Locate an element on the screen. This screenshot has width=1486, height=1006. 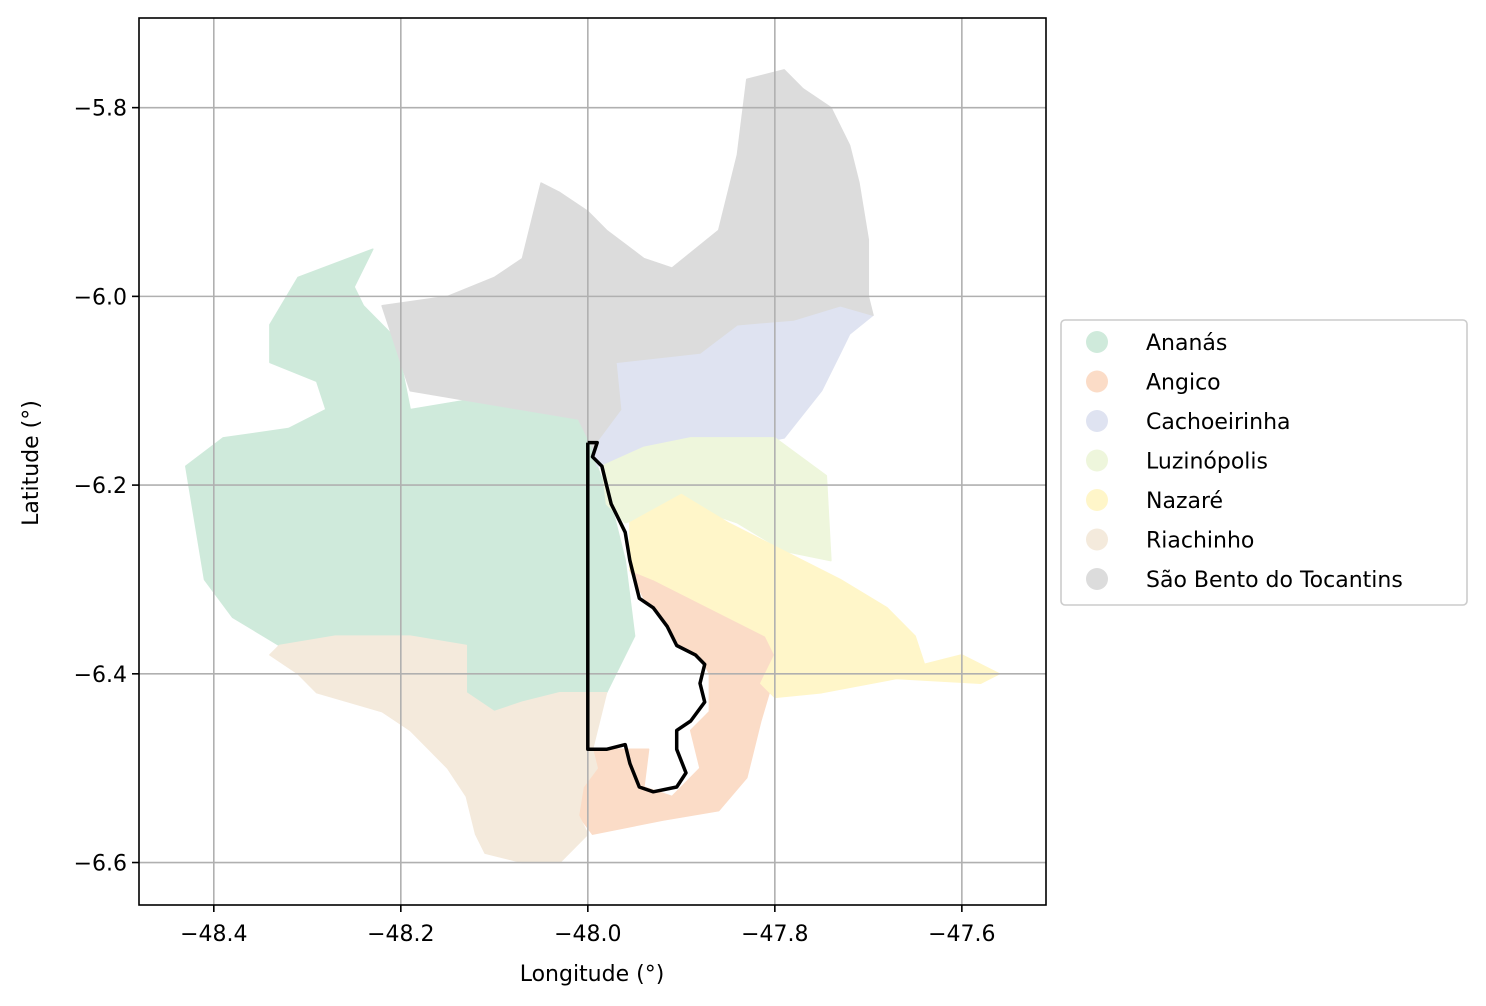
region-luzinopolis is located at coordinates (716, 499).